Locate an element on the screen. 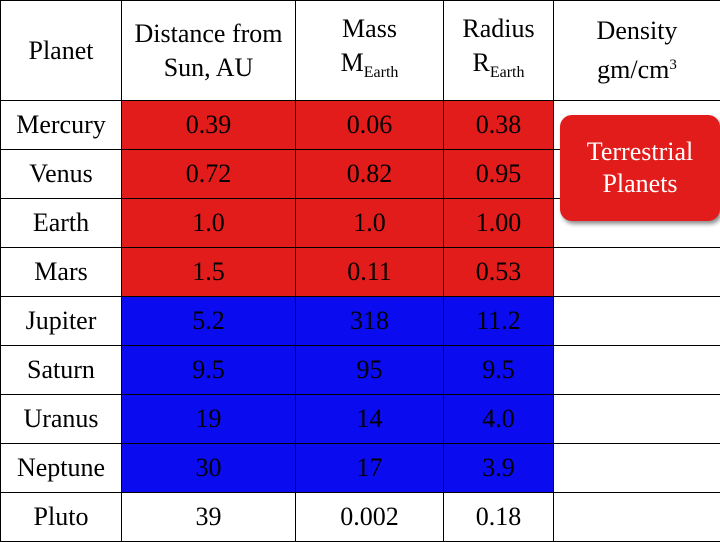  mass-cell: 0.82 is located at coordinates (370, 174).